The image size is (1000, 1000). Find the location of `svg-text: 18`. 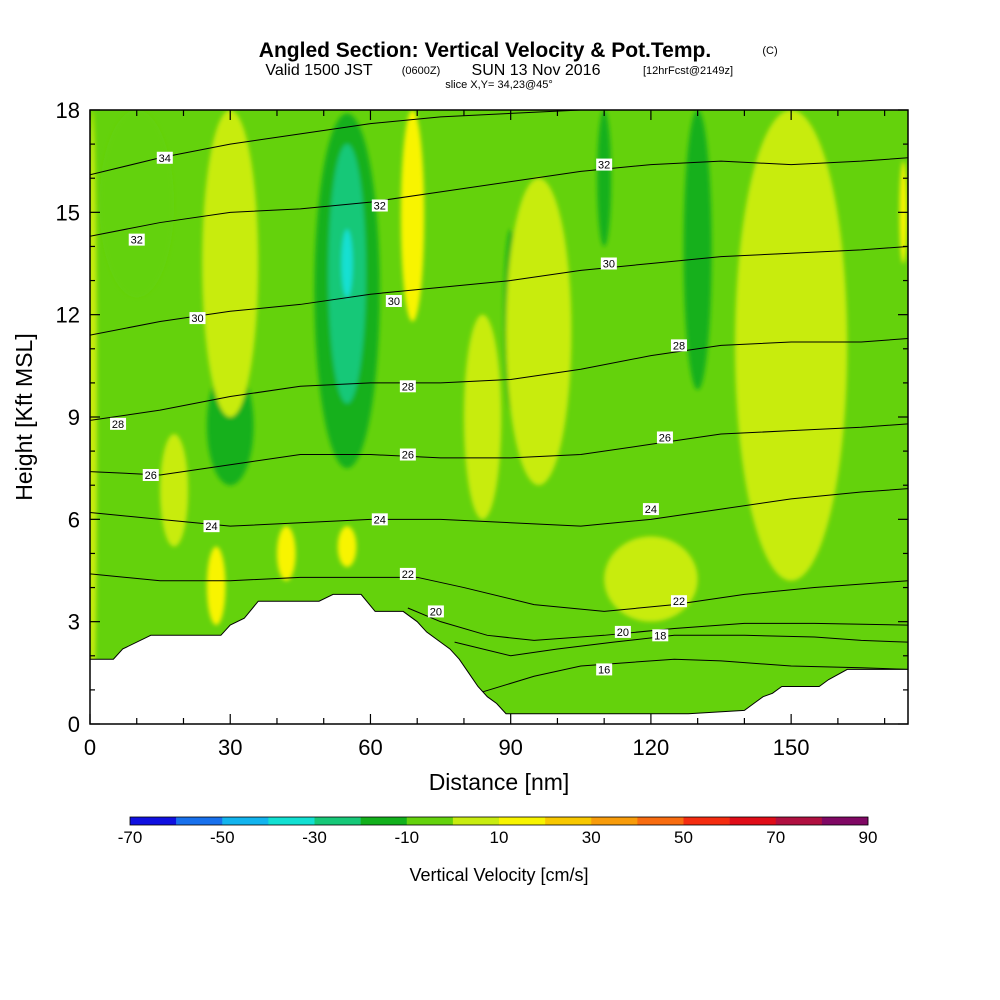

svg-text: 18 is located at coordinates (660, 636).